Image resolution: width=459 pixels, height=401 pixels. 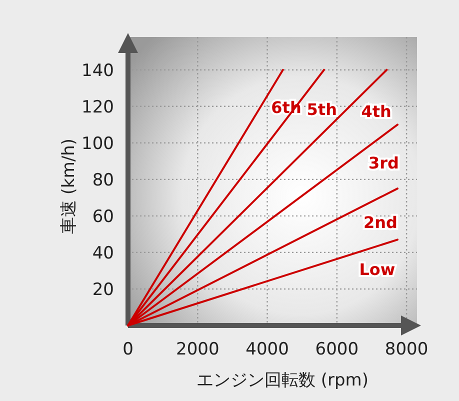 I want to click on x-tick-label: 0, so click(x=128, y=350).